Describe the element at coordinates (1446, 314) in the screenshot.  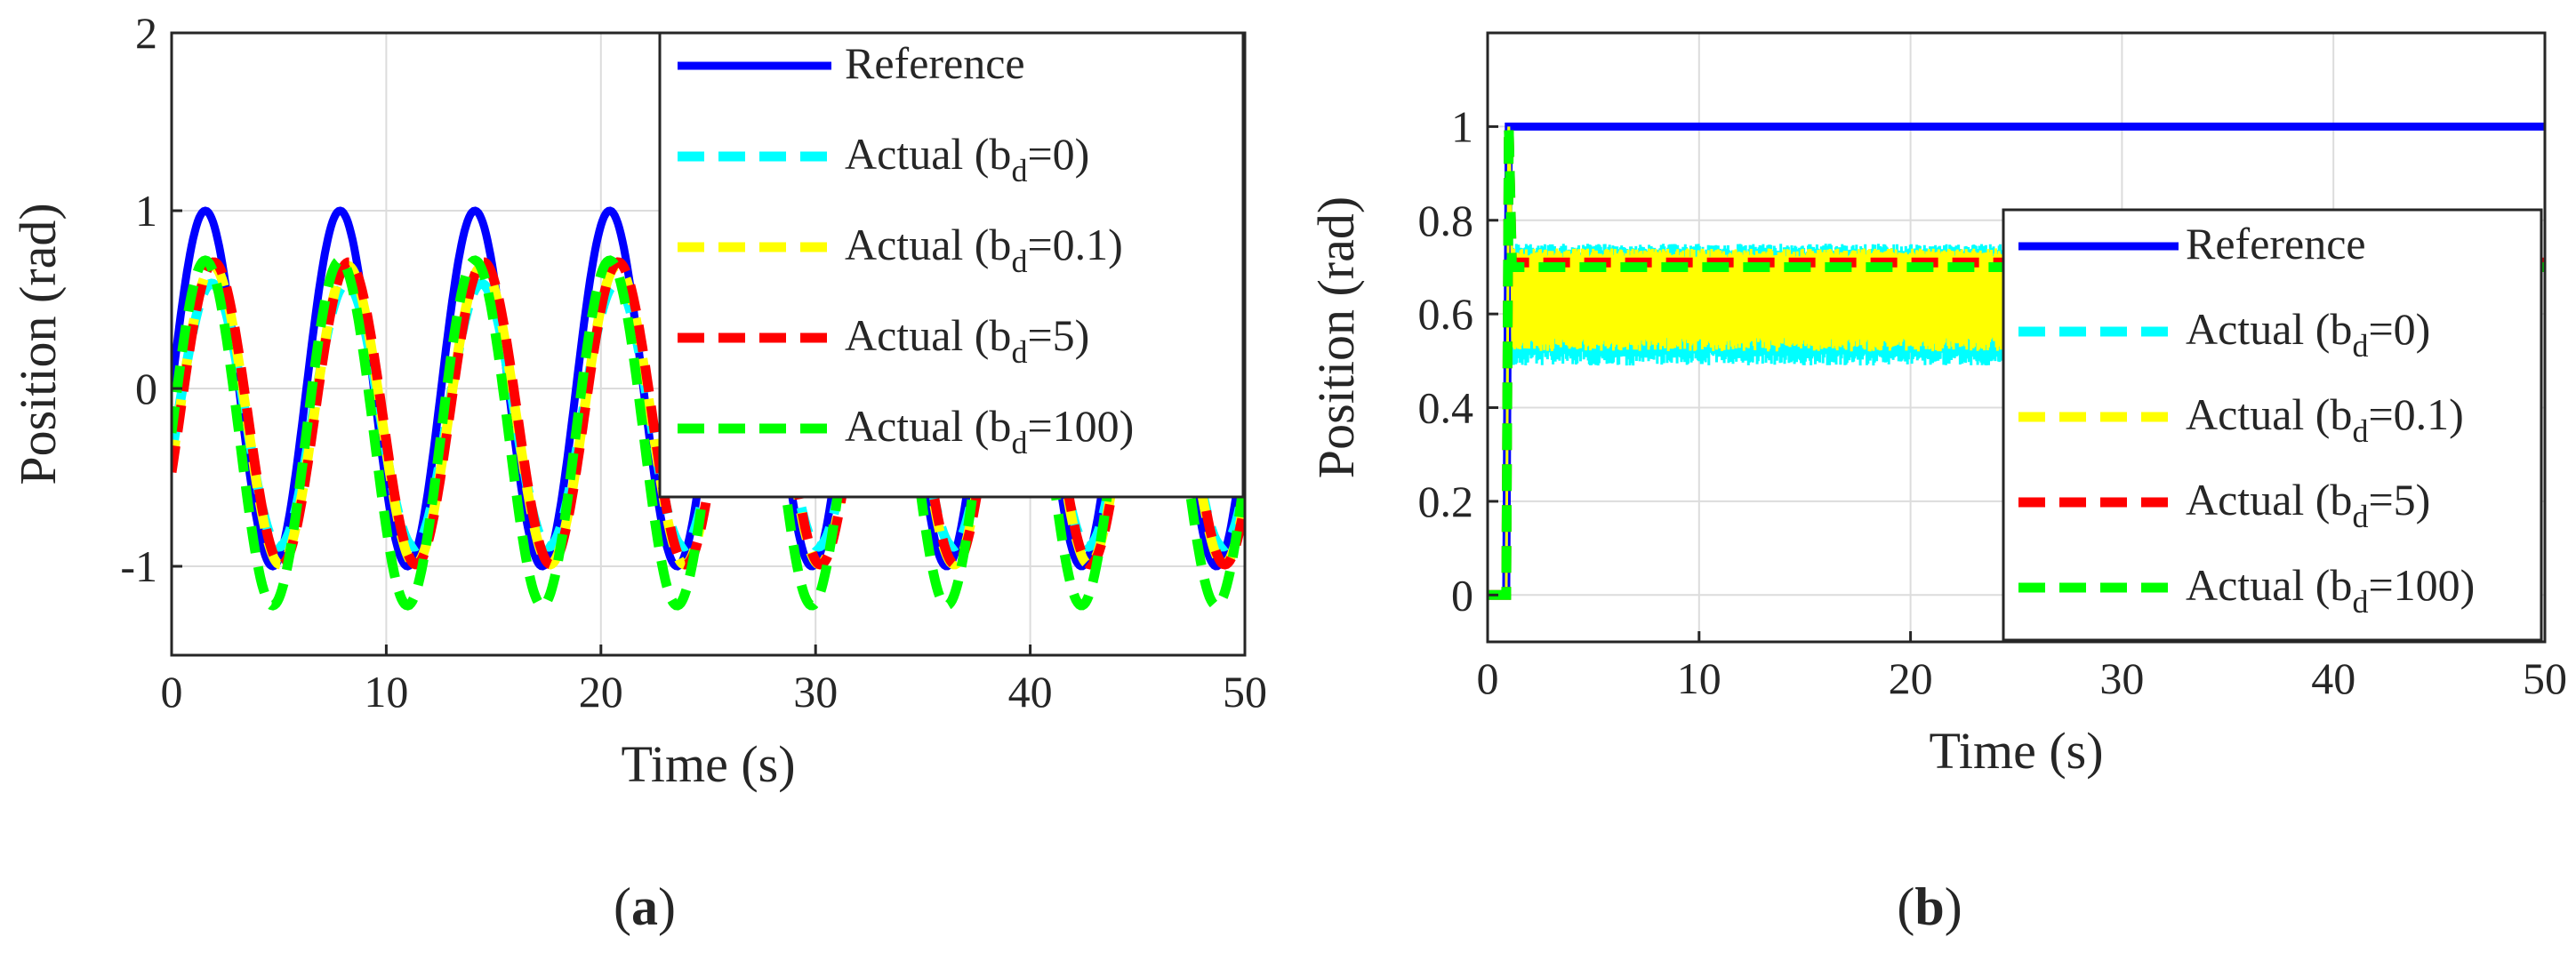
I see `y-tick-label: 0.6` at that location.